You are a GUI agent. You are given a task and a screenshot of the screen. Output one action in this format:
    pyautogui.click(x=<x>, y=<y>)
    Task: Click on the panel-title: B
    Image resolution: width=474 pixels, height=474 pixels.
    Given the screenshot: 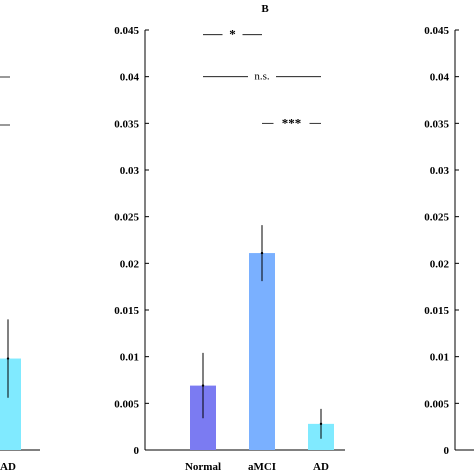 What is the action you would take?
    pyautogui.click(x=265, y=9)
    